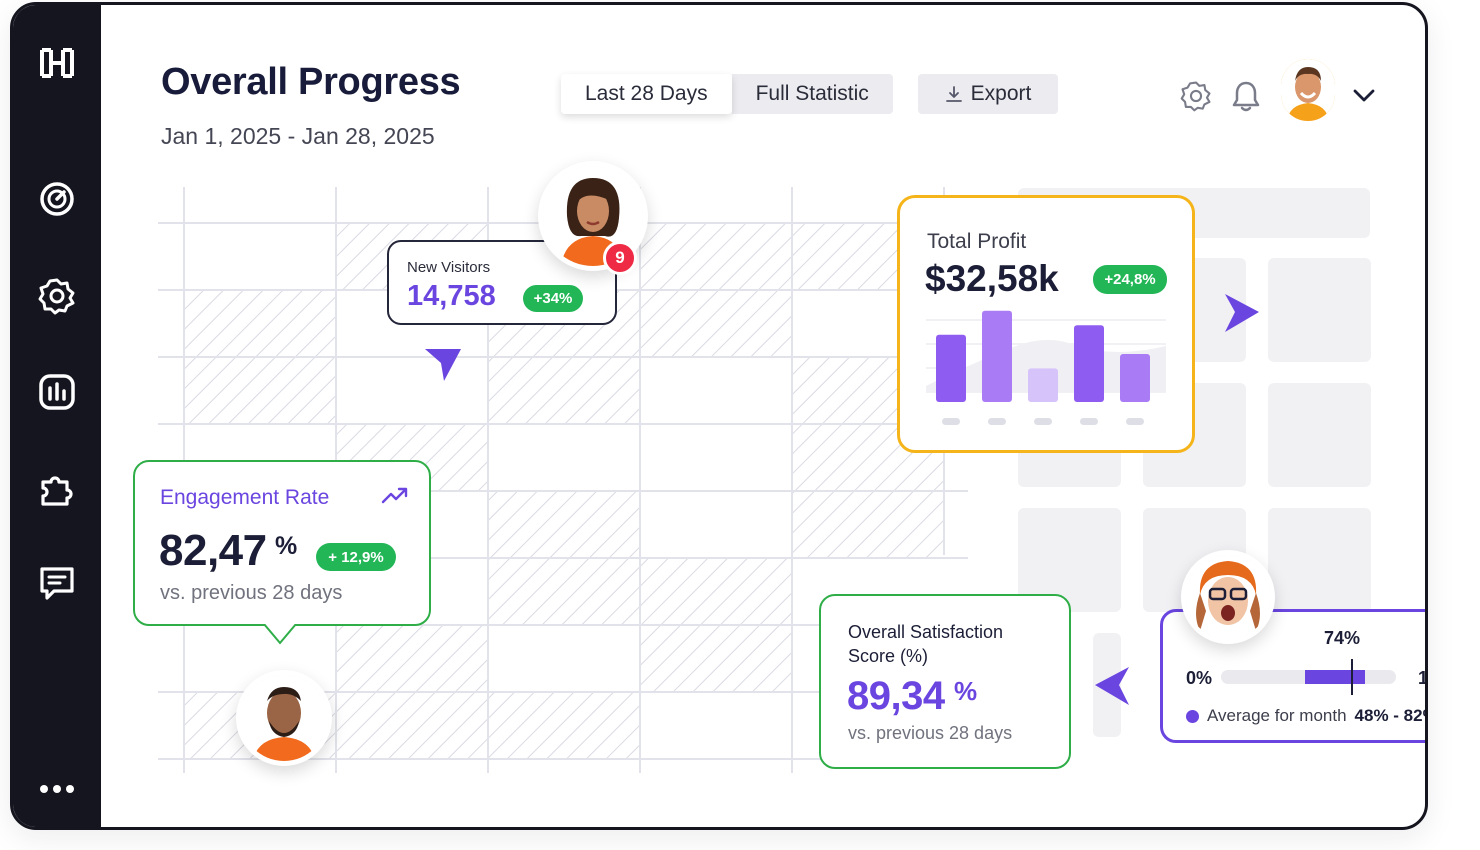 This screenshot has width=1480, height=850. I want to click on engagement-rate-value: 82,47, so click(213, 550).